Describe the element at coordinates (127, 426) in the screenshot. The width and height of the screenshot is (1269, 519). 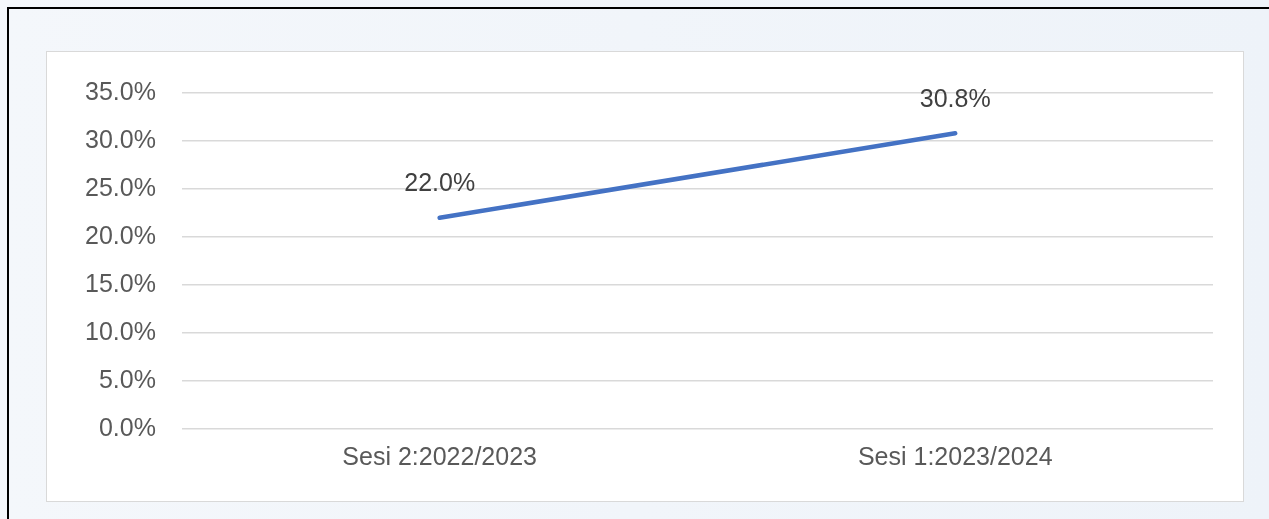
I see `y-tick-label: 0.0%` at that location.